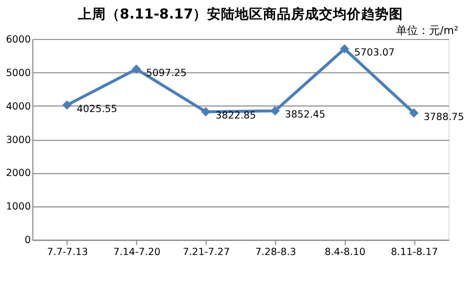 This screenshot has width=476, height=283. What do you see at coordinates (345, 252) in the screenshot?
I see `x-tick-label: 8.4-8.10` at bounding box center [345, 252].